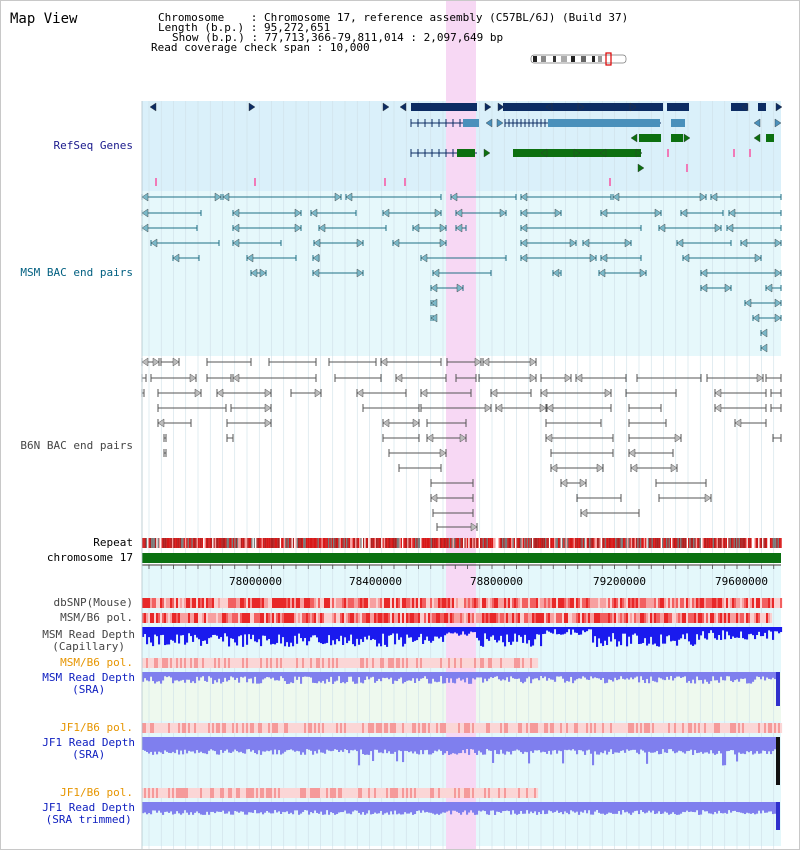 This screenshot has height=850, width=800. Describe the element at coordinates (76, 272) in the screenshot. I see `msm-bac-track-label: MSM BAC end pairs` at that location.